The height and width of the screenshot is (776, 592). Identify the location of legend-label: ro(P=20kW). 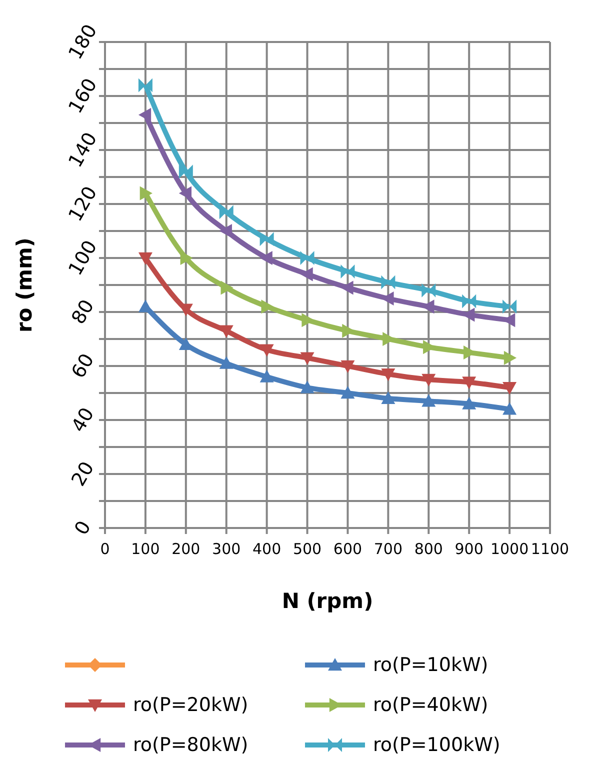
(190, 705).